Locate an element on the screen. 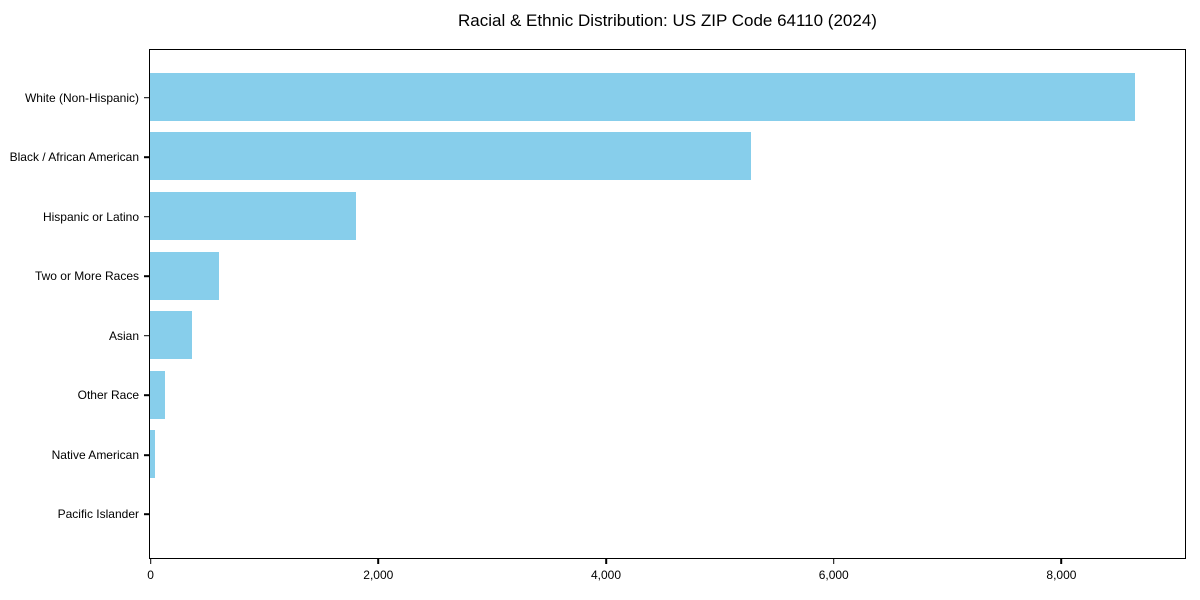 This screenshot has height=600, width=1200. y-axis-label: Pacific Islander is located at coordinates (98, 514).